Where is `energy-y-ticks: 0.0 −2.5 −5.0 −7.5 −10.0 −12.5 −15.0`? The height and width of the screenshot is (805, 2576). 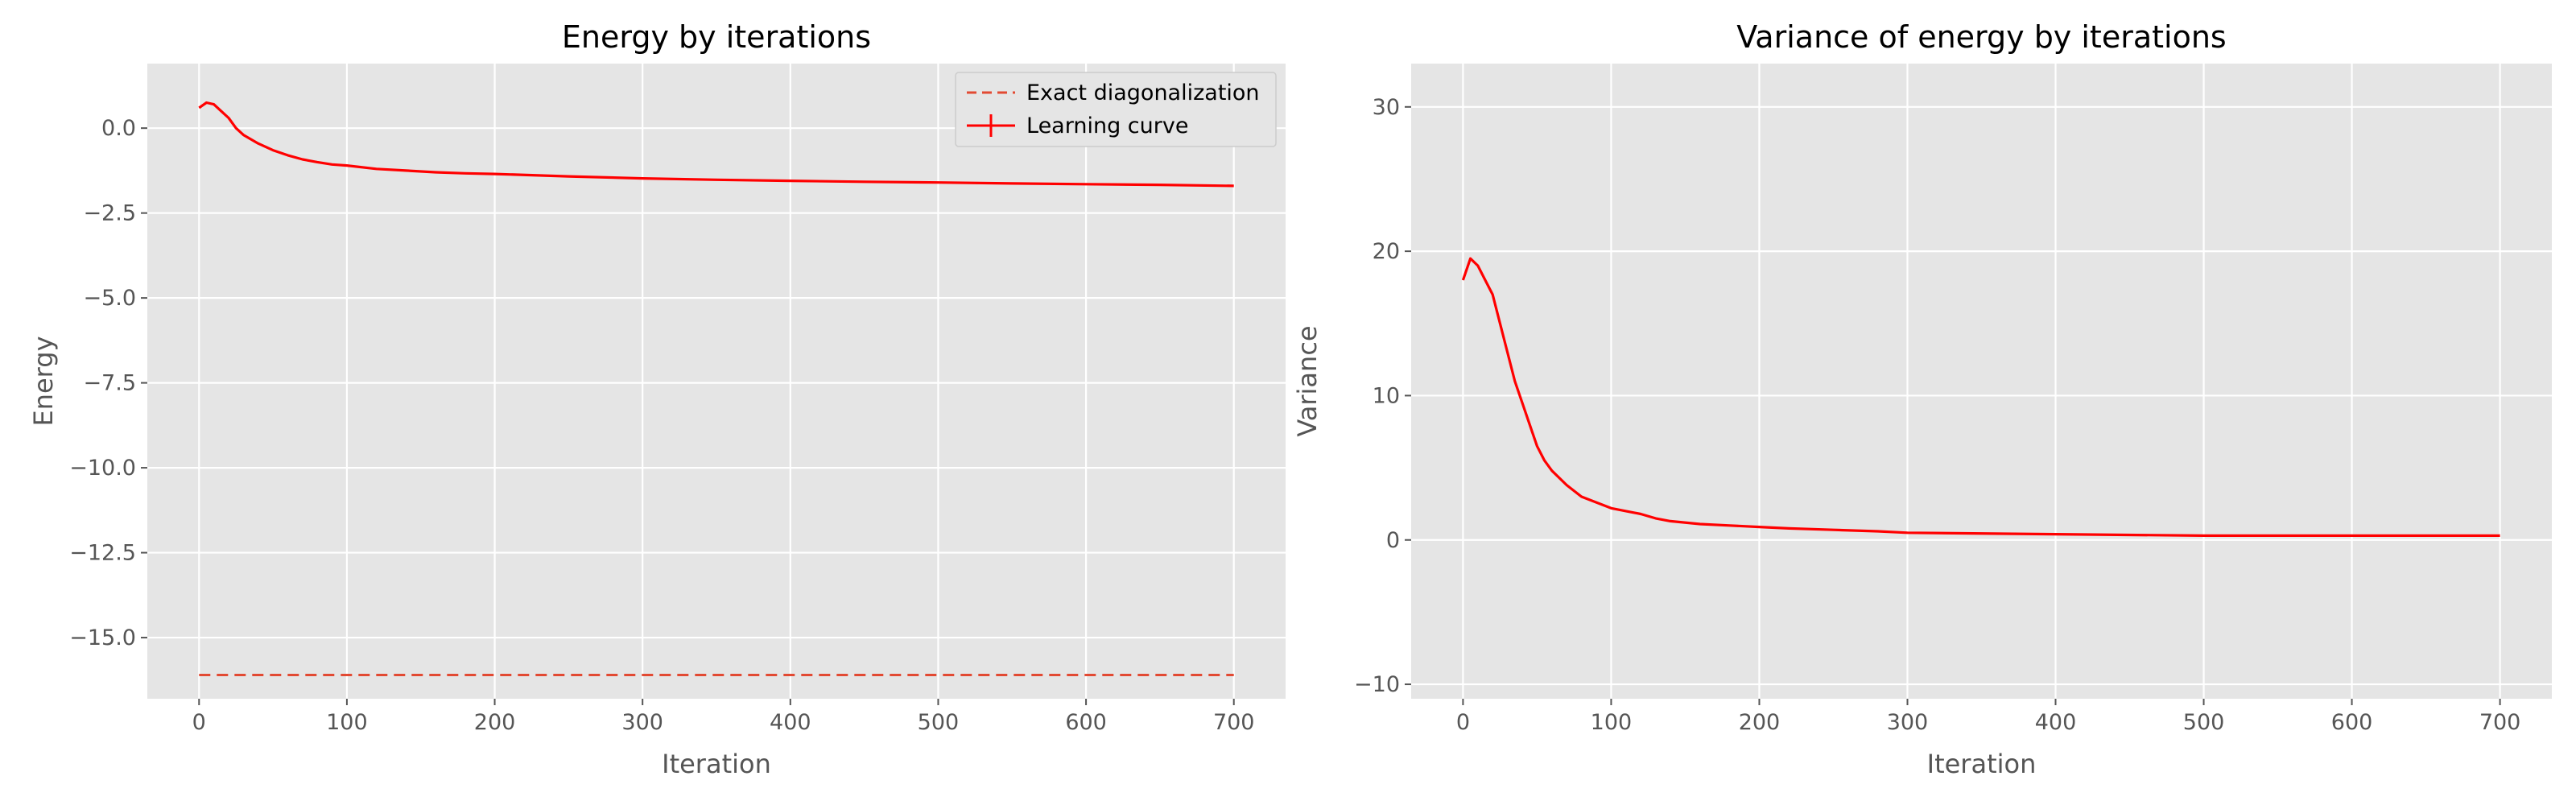
energy-y-ticks: 0.0 −2.5 −5.0 −7.5 −10.0 −12.5 −15.0 is located at coordinates (108, 383).